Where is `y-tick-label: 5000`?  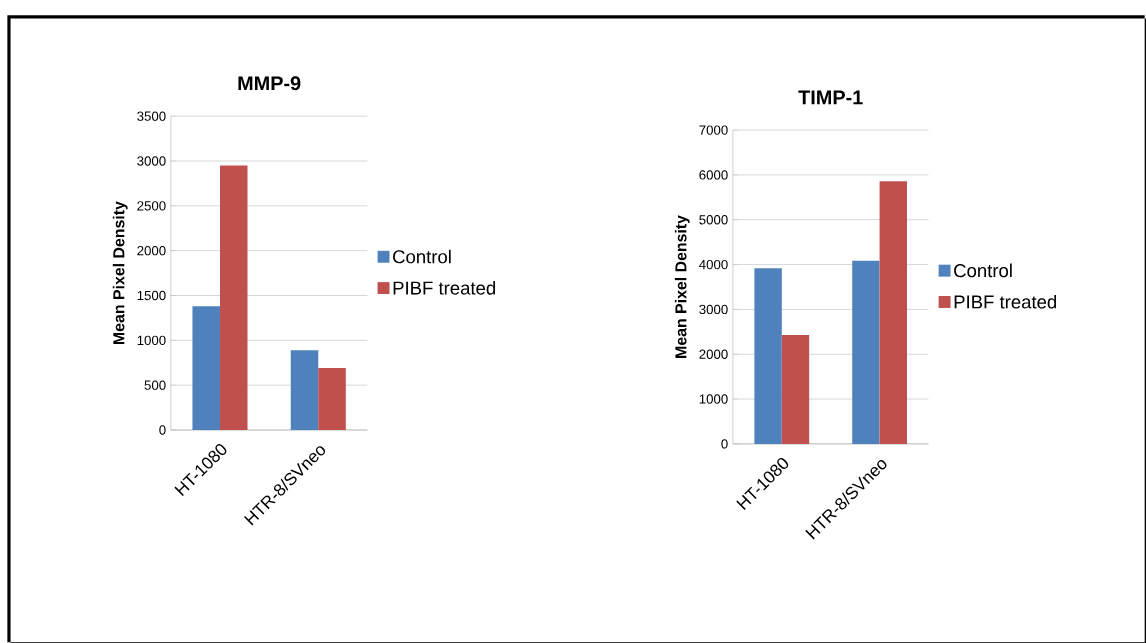 y-tick-label: 5000 is located at coordinates (713, 219).